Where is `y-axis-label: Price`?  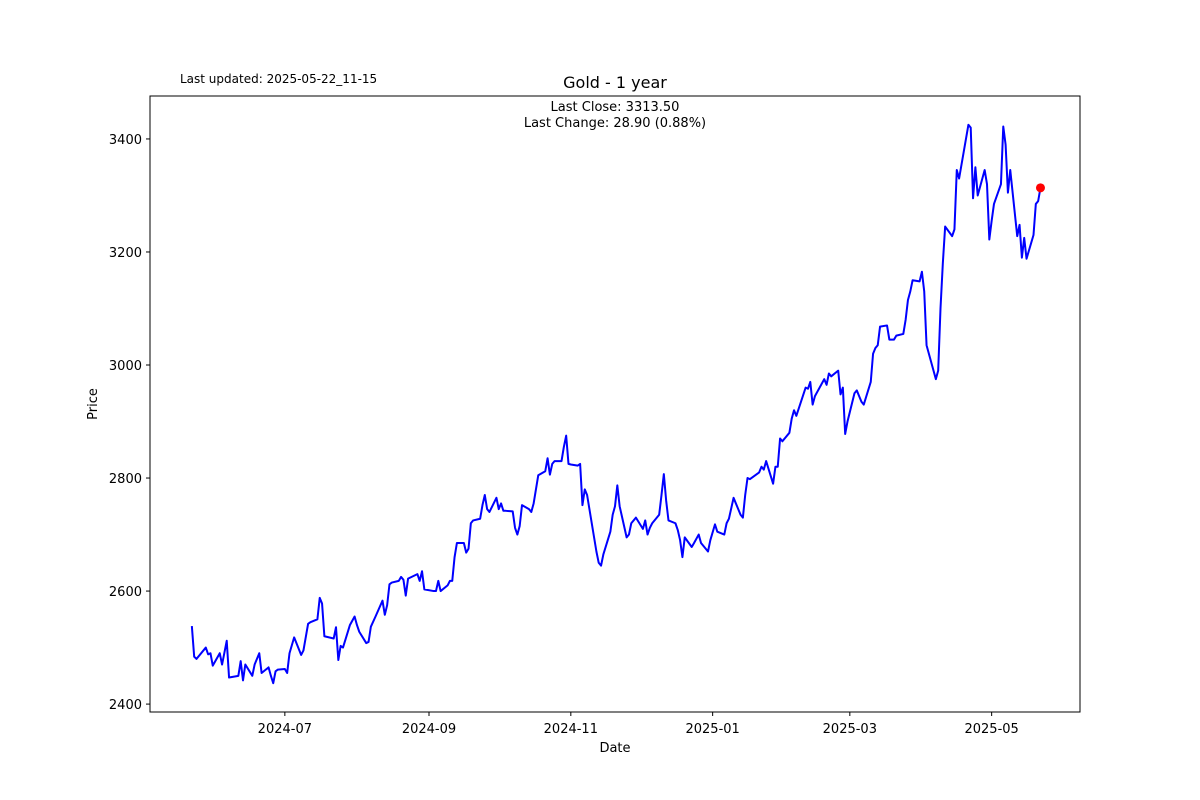
y-axis-label: Price is located at coordinates (93, 404).